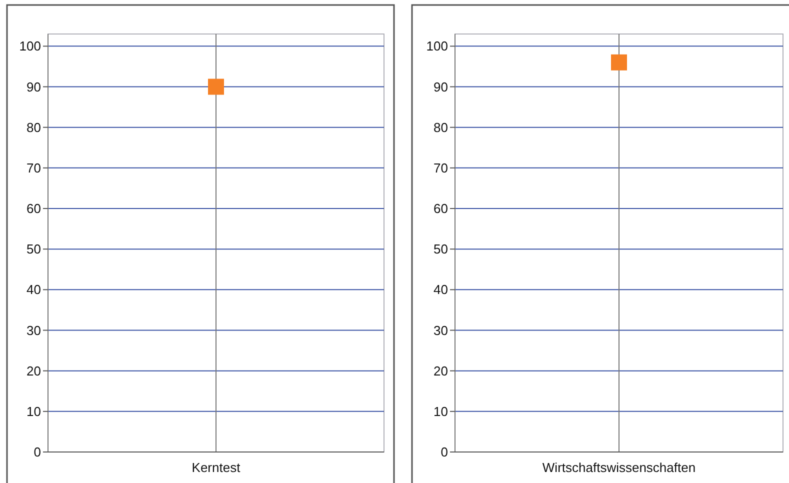  What do you see at coordinates (619, 467) in the screenshot?
I see `x-tick-label: Wirtschaftswissenschaften` at bounding box center [619, 467].